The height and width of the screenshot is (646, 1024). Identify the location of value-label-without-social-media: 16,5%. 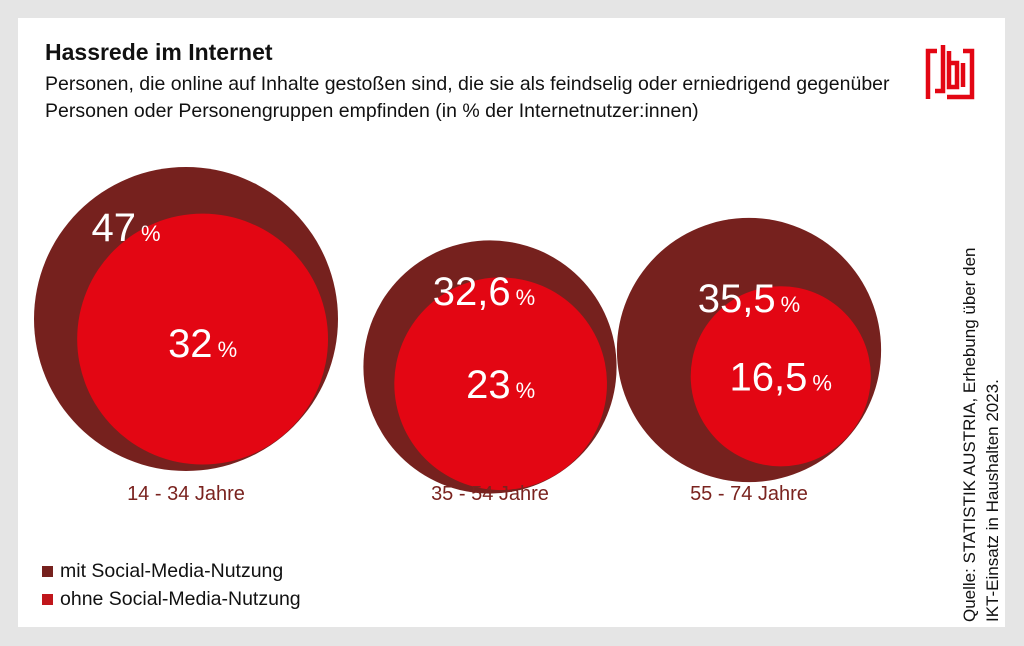
(781, 377).